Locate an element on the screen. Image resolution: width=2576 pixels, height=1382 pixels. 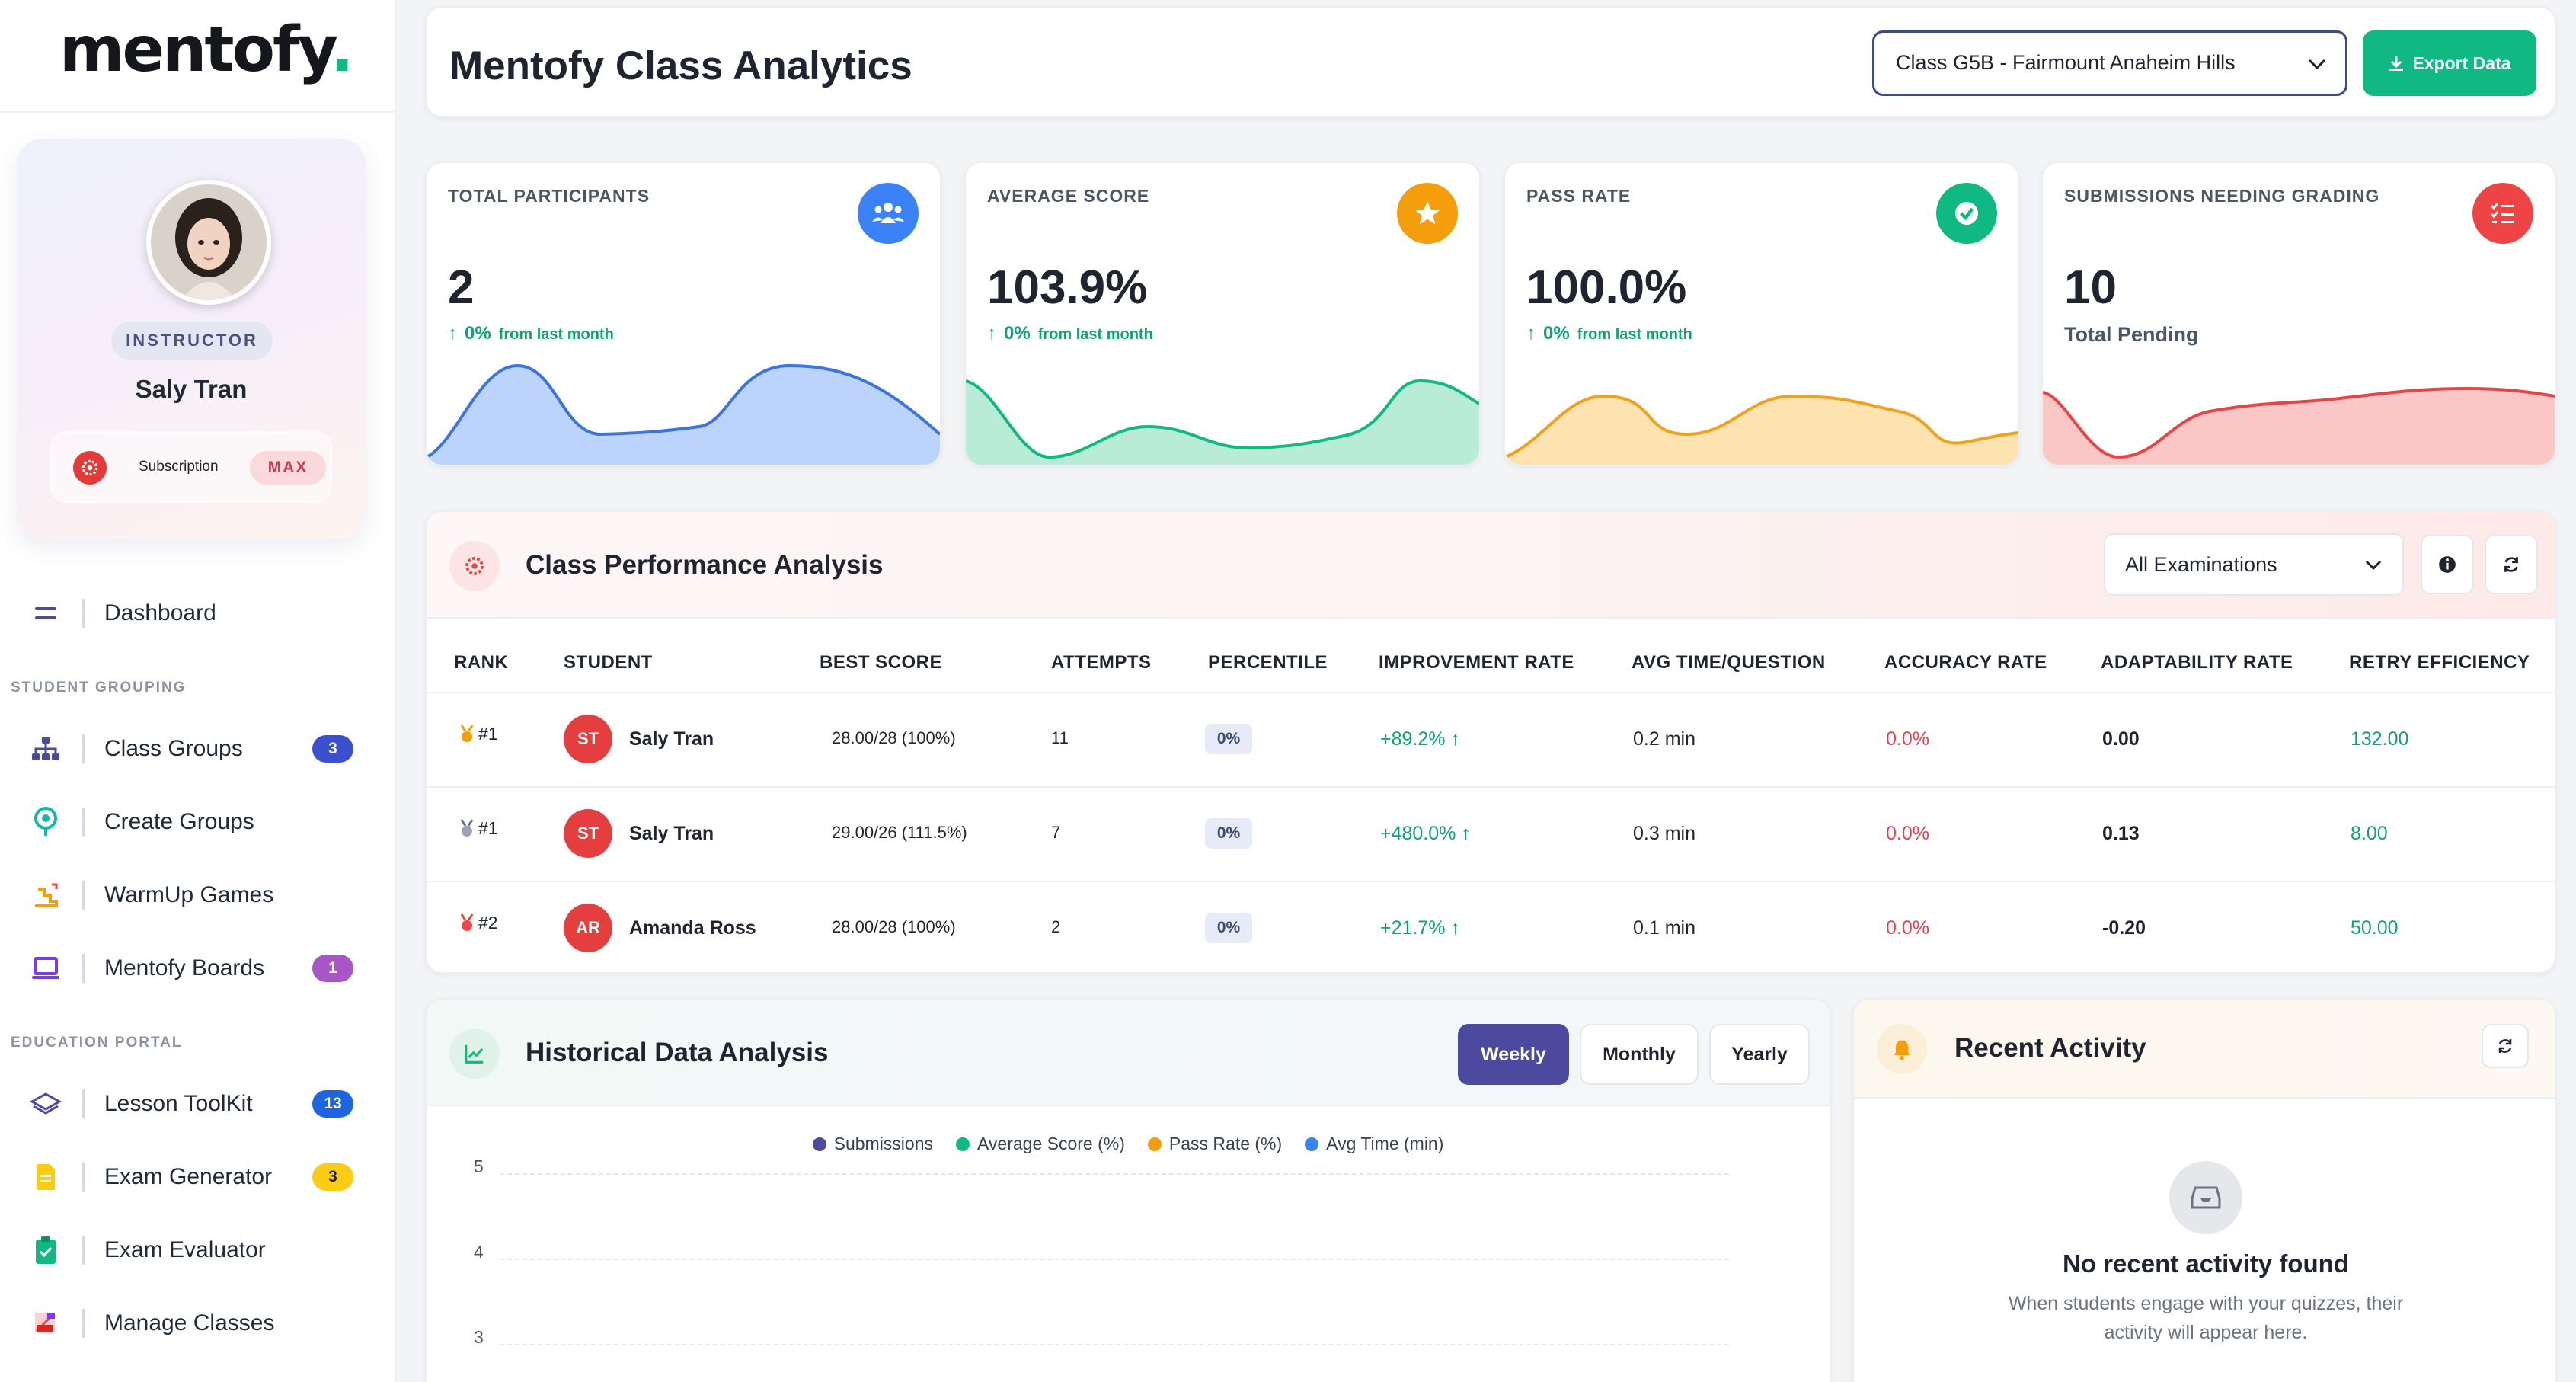
medal-icon is located at coordinates (467, 922).